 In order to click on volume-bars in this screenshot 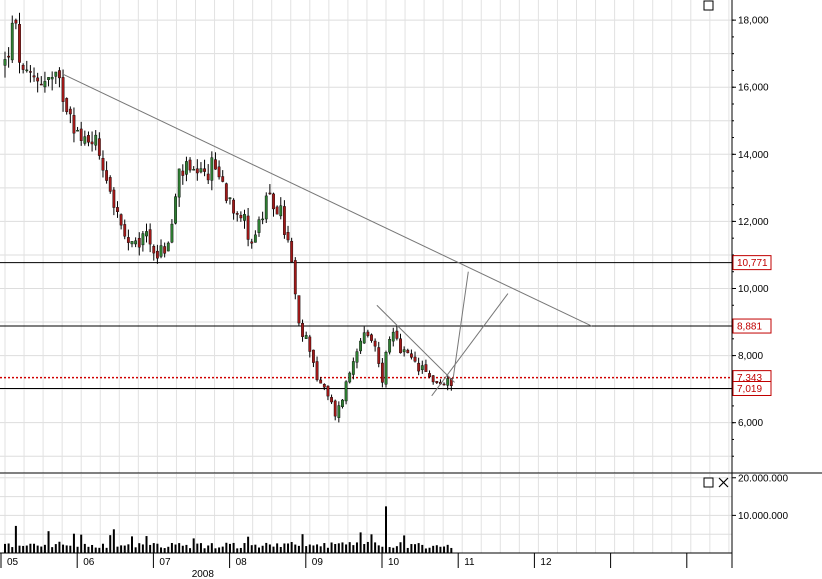, I will do `click(228, 529)`.